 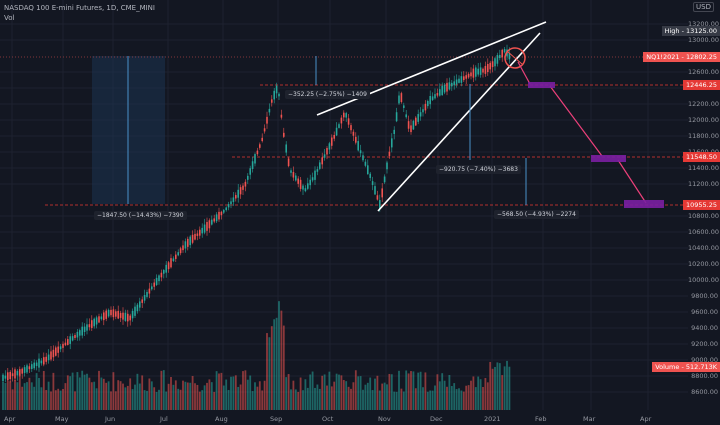 I want to click on price-tick: 10200.00, so click(x=704, y=264).